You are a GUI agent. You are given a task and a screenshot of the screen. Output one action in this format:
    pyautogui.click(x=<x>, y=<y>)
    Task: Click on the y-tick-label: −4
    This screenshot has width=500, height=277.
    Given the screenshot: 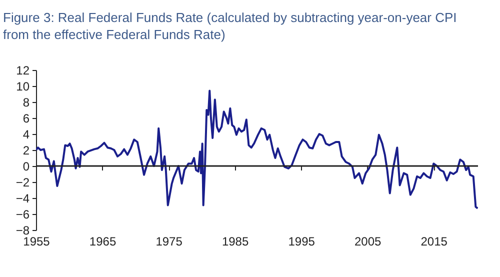 What is the action you would take?
    pyautogui.click(x=23, y=199)
    